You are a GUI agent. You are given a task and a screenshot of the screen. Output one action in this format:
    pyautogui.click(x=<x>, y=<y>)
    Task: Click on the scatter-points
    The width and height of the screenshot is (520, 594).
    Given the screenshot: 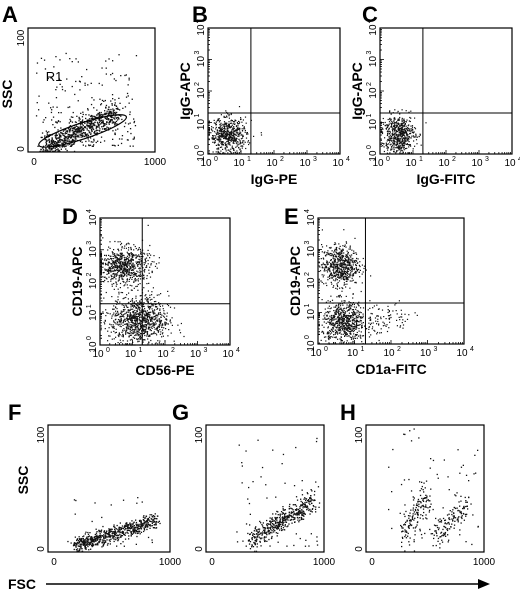 What is the action you would take?
    pyautogui.click(x=142, y=285)
    